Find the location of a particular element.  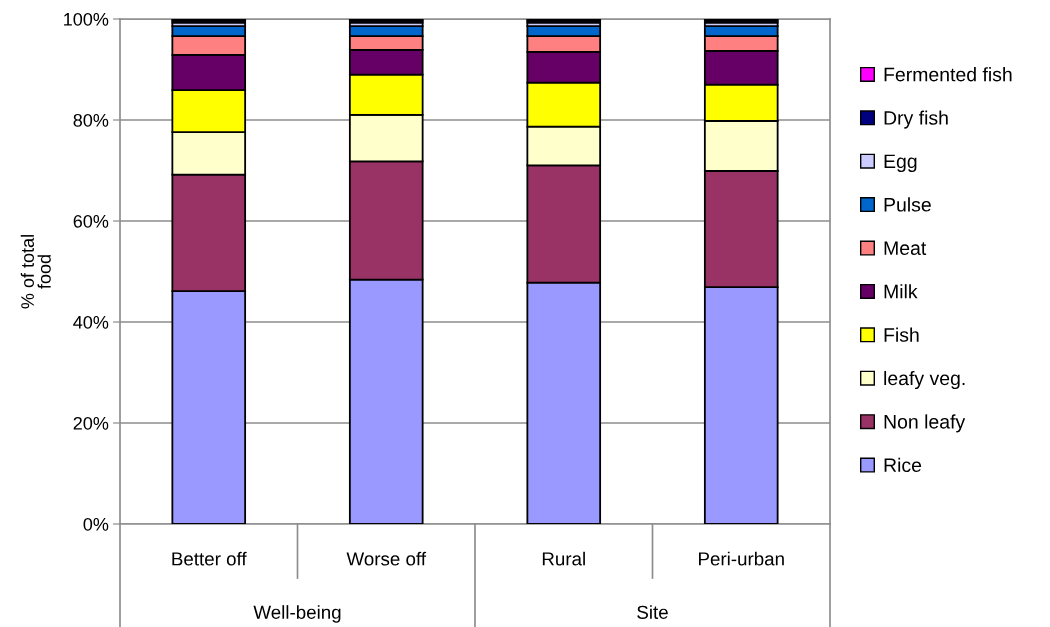

legend-label: Non leafy is located at coordinates (925, 423).